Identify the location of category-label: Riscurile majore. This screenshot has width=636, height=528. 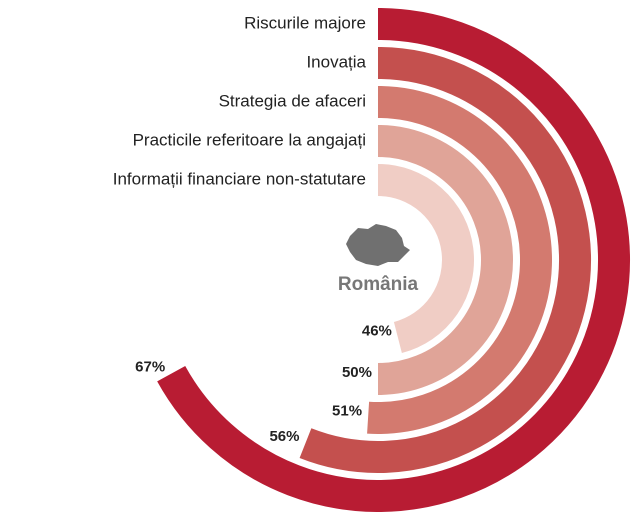
(305, 22).